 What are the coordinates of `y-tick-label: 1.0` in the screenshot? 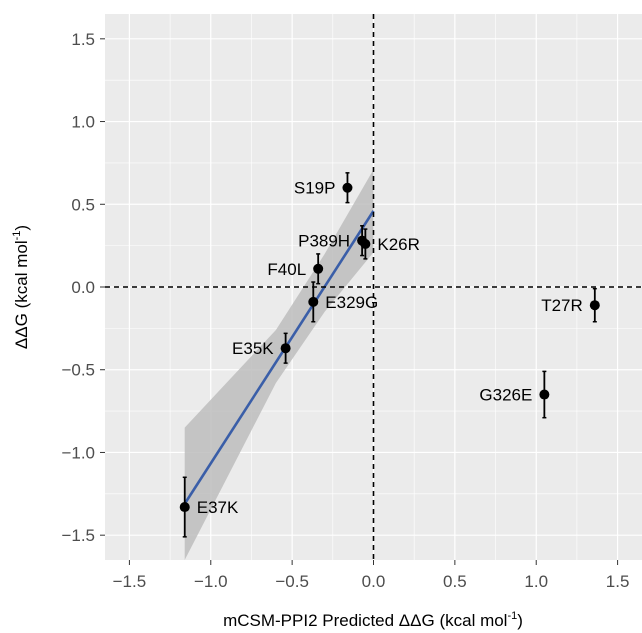 It's located at (83, 122).